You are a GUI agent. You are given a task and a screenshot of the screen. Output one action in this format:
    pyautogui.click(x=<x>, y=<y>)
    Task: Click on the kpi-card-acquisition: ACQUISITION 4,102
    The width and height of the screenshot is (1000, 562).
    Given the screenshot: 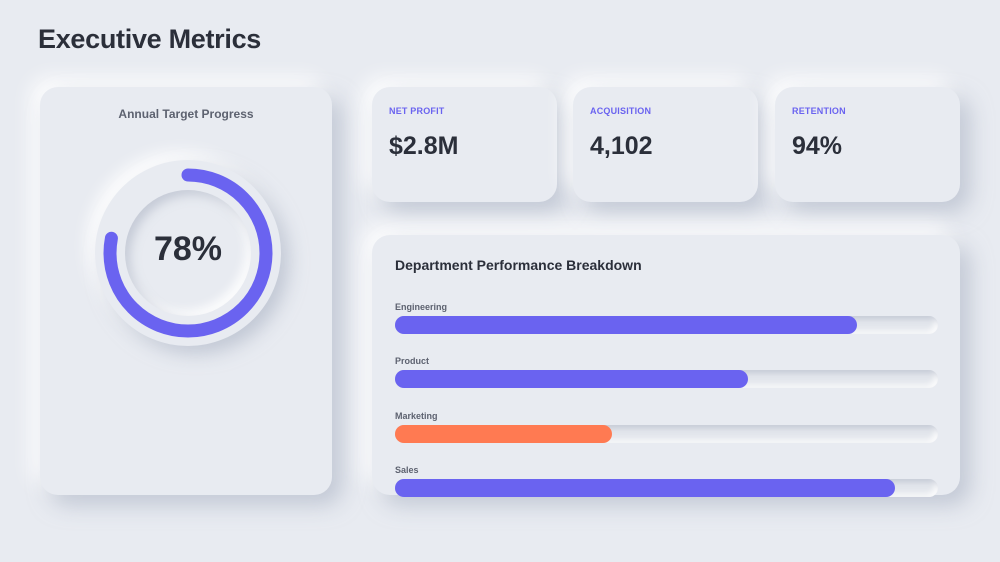 What is the action you would take?
    pyautogui.click(x=665, y=144)
    